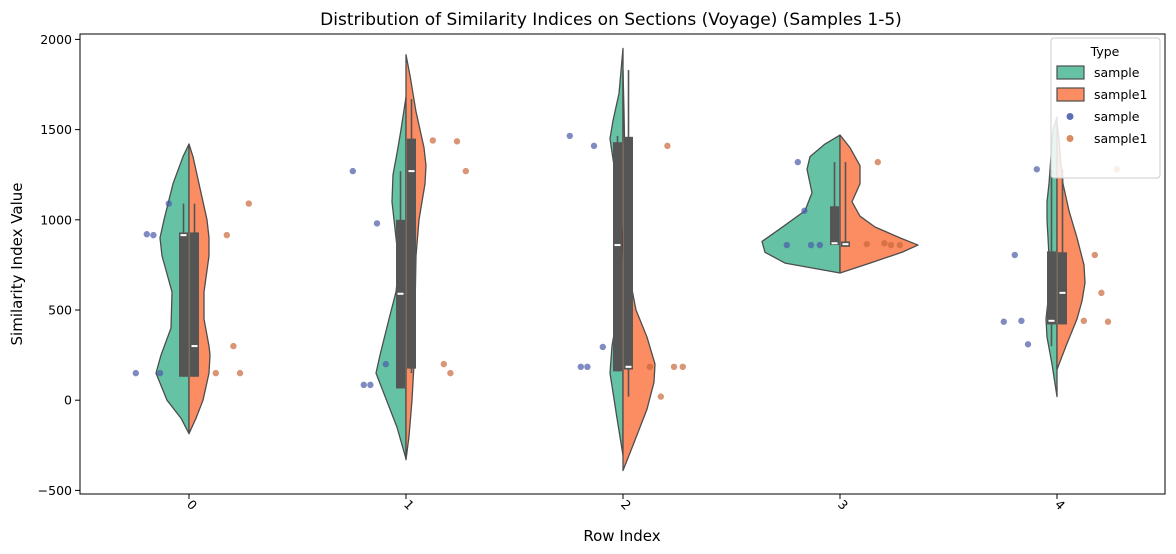  I want to click on x-tick-label: 2, so click(626, 505).